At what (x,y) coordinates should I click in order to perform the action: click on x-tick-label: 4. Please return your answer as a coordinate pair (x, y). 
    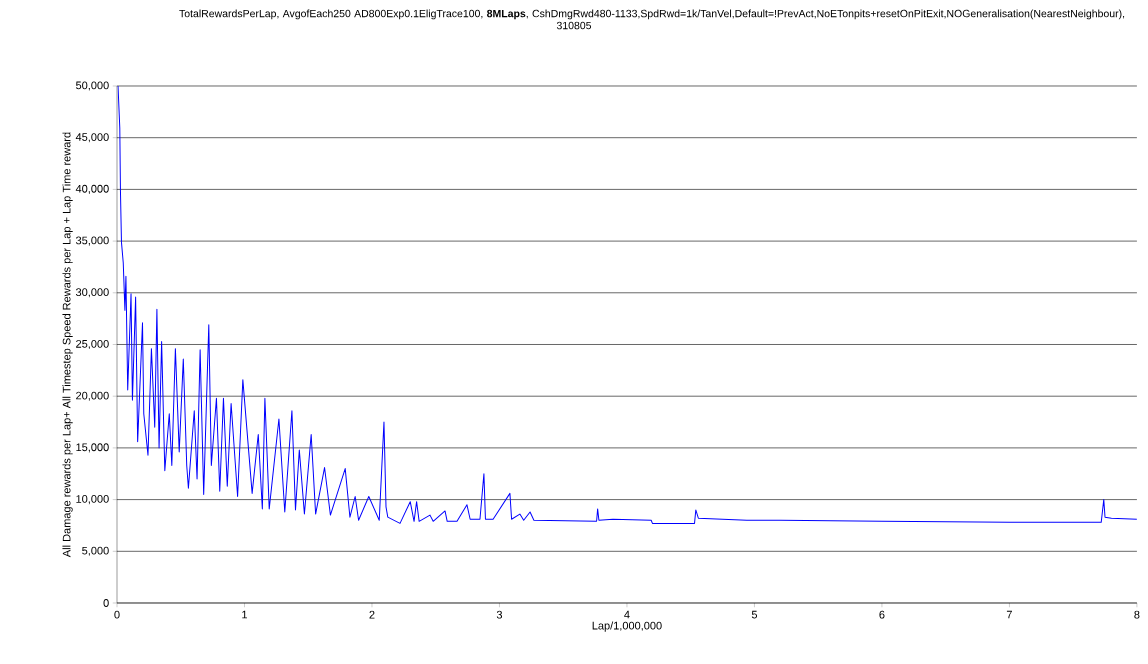
    Looking at the image, I should click on (627, 614).